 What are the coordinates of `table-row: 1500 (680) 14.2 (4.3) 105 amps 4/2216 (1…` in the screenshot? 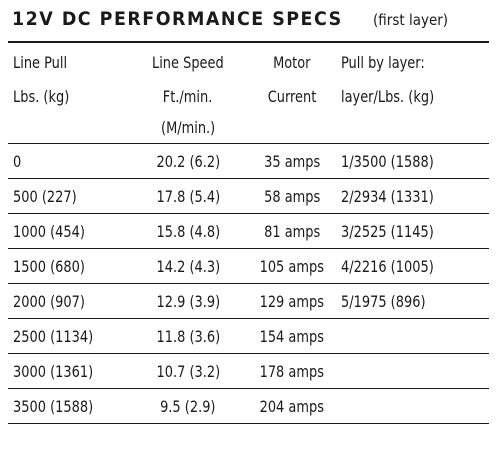 It's located at (248, 266).